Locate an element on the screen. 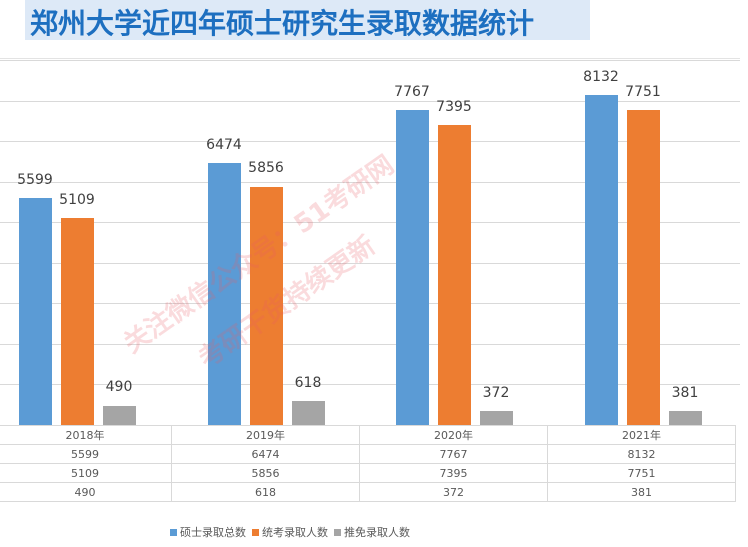 This screenshot has height=547, width=748. title-banner is located at coordinates (307, 20).